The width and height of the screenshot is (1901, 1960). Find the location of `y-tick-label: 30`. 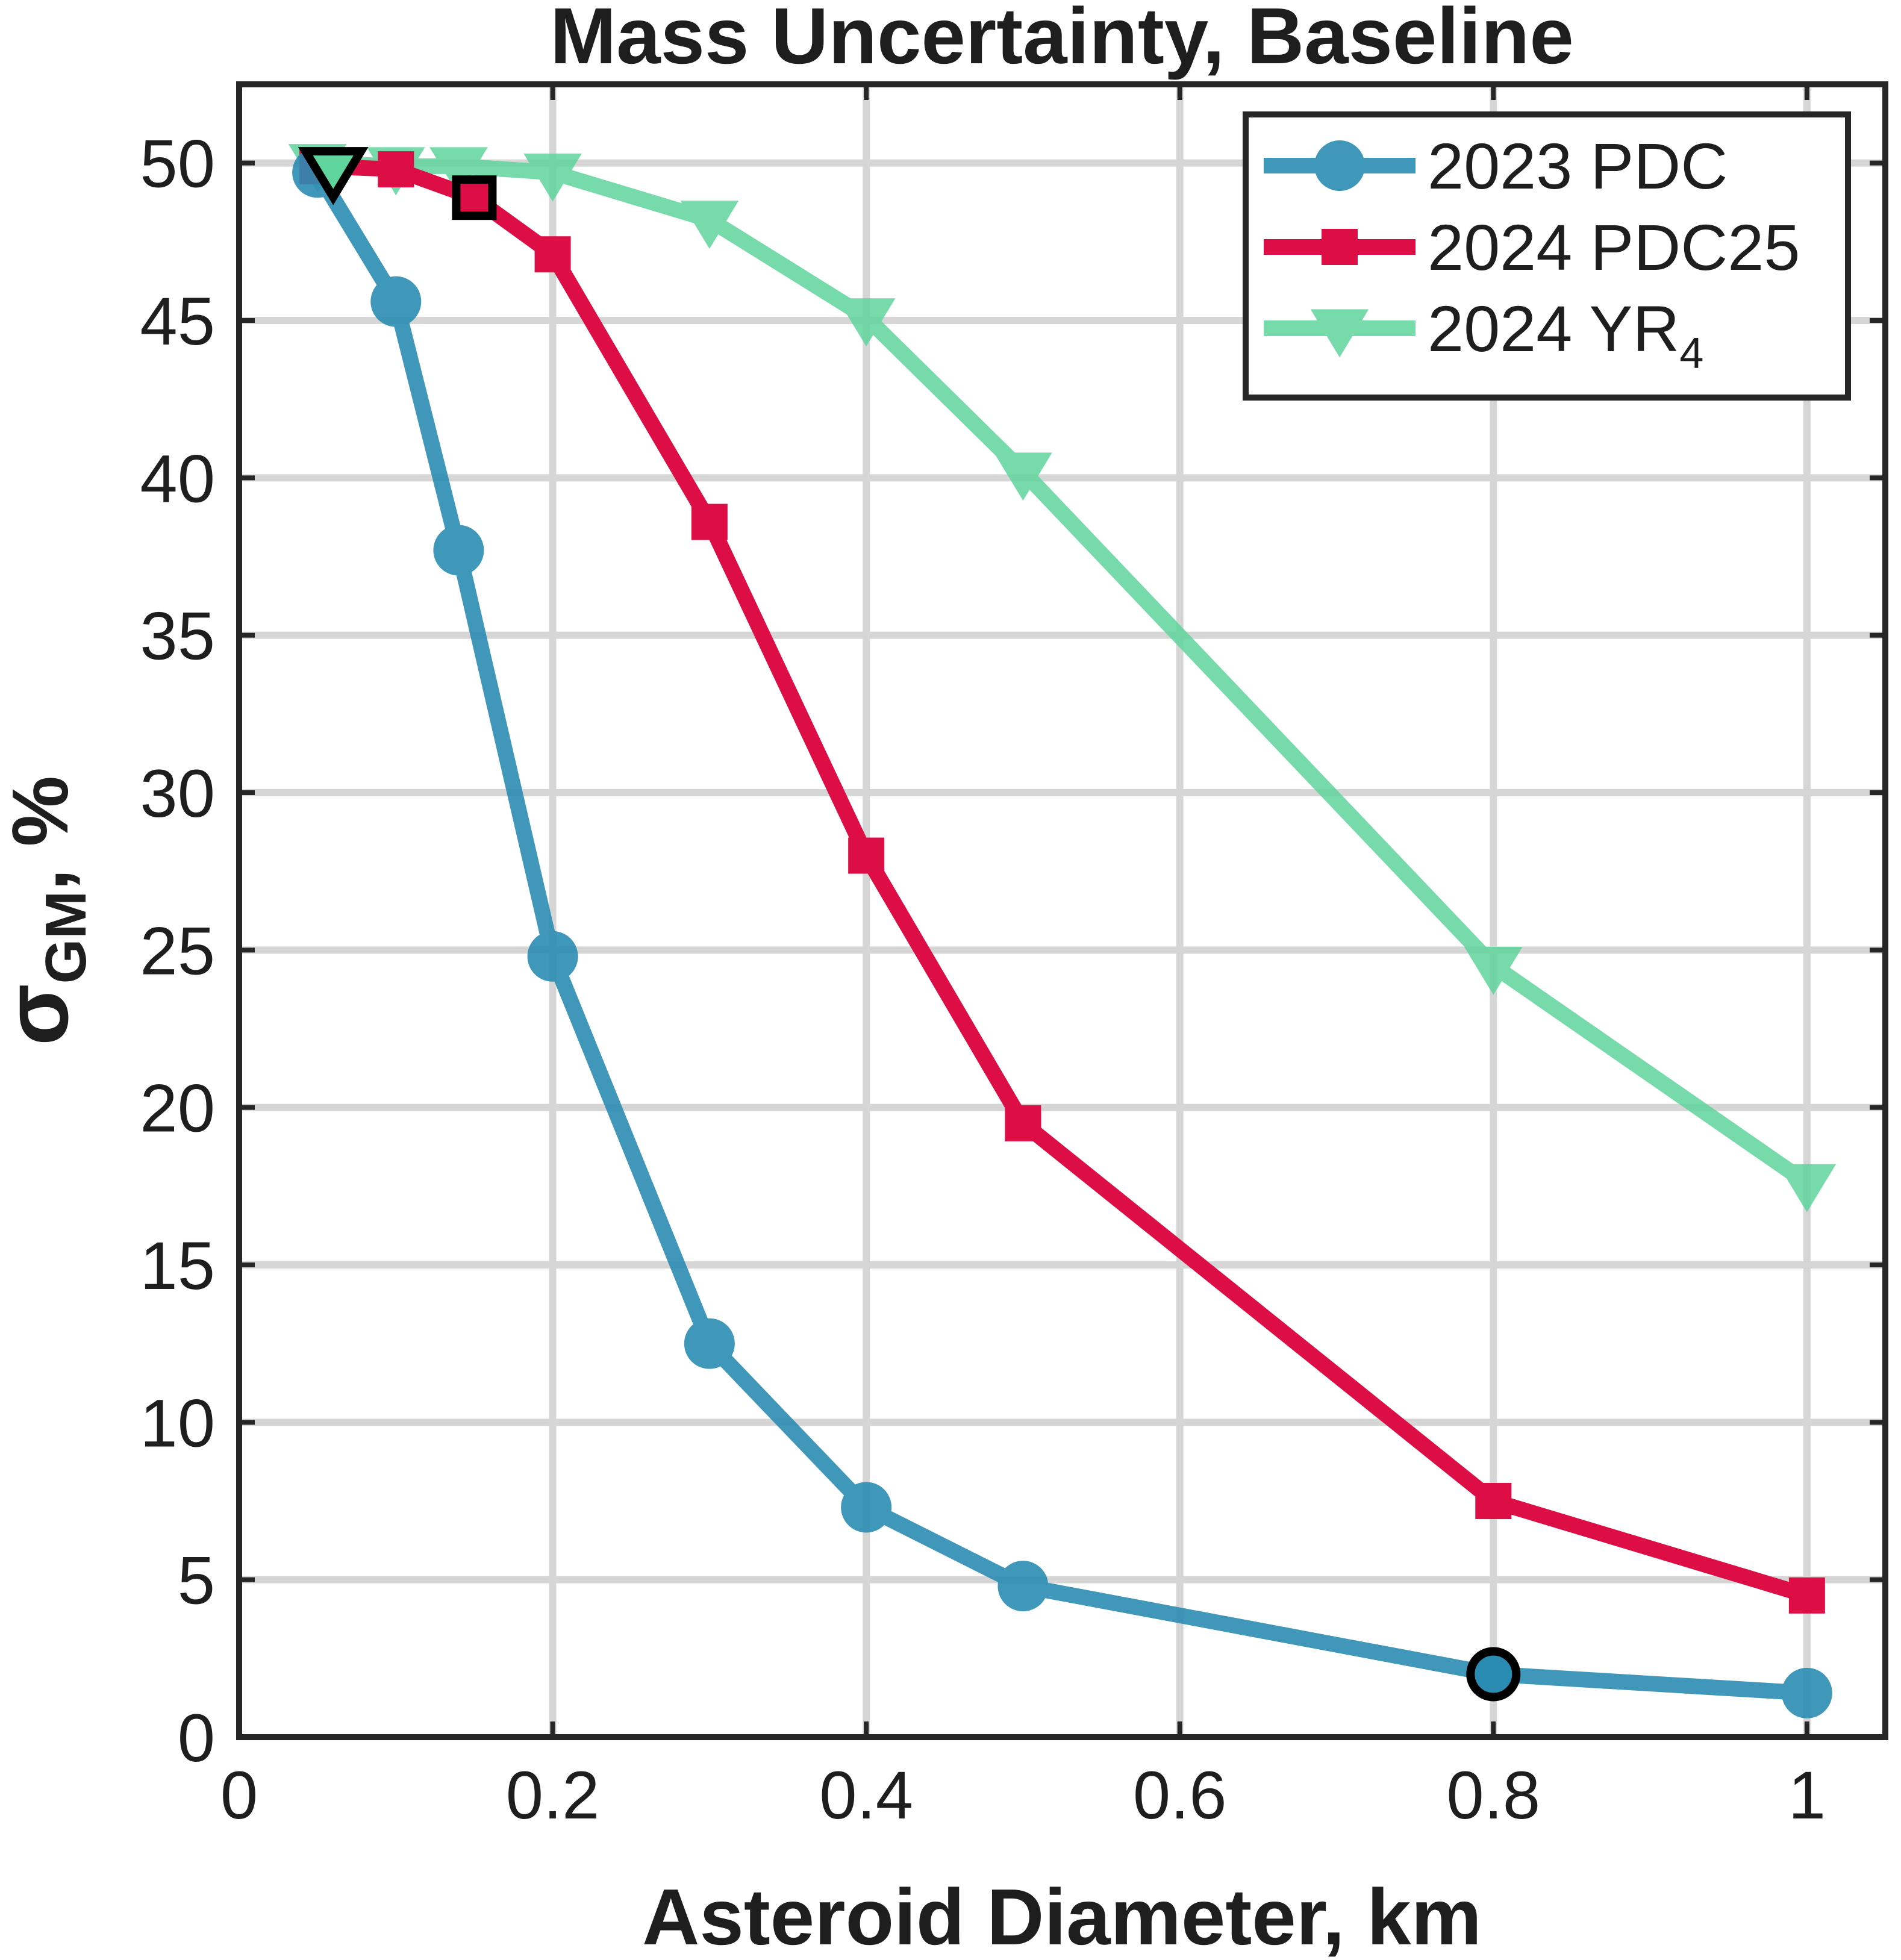

y-tick-label: 30 is located at coordinates (177, 793).